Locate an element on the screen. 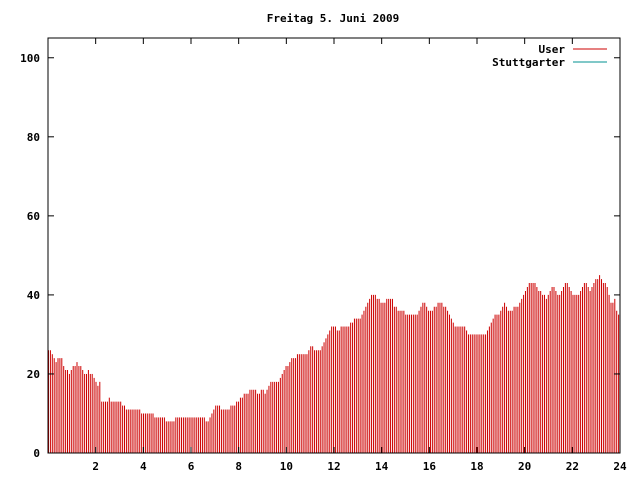  y-tick-label: 100 is located at coordinates (30, 58).